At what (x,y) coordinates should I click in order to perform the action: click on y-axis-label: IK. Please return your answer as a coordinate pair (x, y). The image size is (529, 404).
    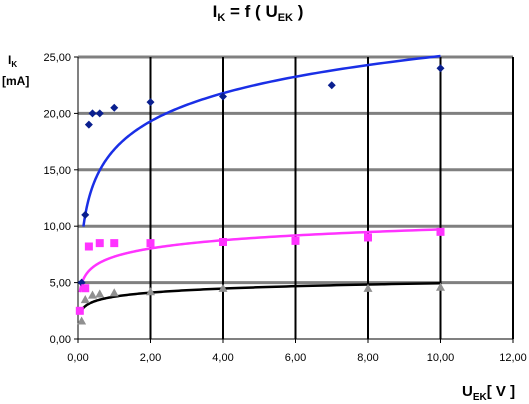
    Looking at the image, I should click on (12, 61).